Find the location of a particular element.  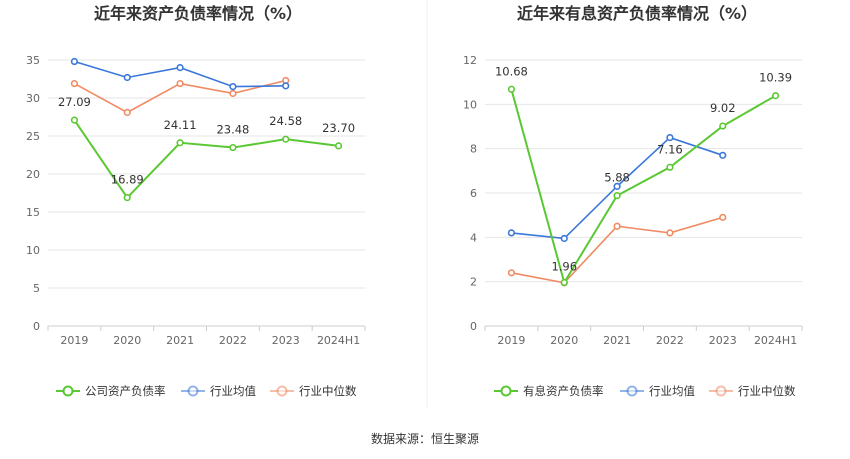

legend-label: 有息资产负债率 is located at coordinates (563, 391).